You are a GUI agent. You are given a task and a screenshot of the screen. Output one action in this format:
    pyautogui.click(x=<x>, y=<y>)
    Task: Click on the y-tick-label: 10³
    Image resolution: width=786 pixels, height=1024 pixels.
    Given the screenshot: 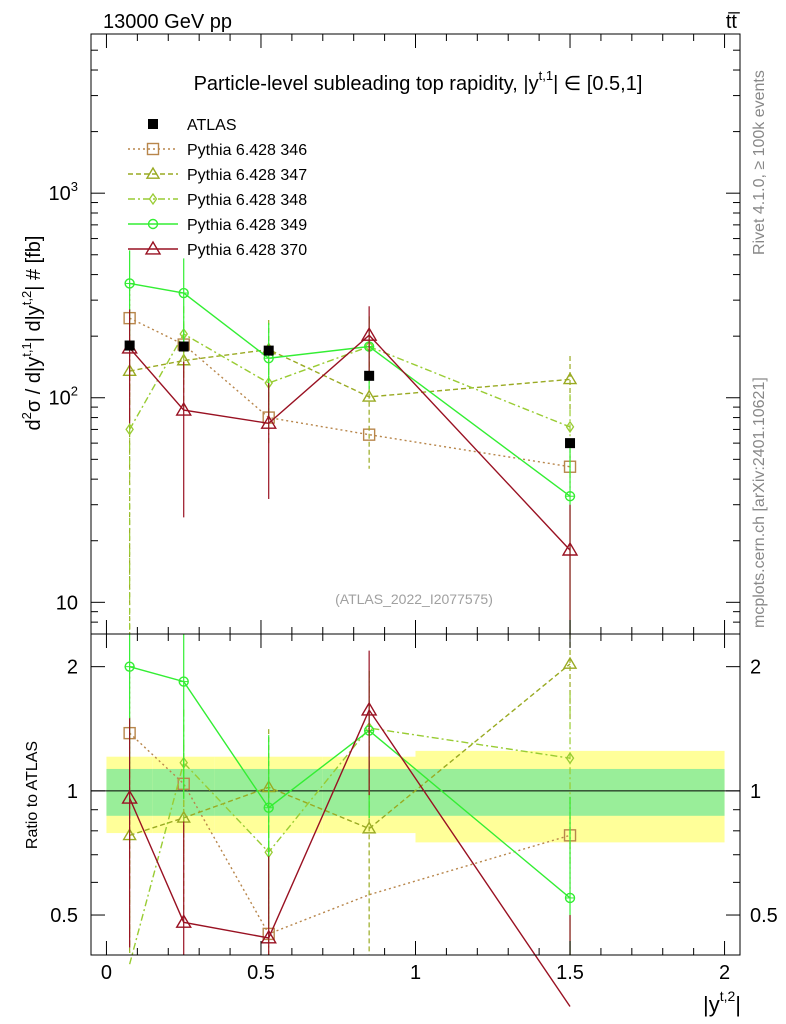 What is the action you would take?
    pyautogui.click(x=63, y=192)
    